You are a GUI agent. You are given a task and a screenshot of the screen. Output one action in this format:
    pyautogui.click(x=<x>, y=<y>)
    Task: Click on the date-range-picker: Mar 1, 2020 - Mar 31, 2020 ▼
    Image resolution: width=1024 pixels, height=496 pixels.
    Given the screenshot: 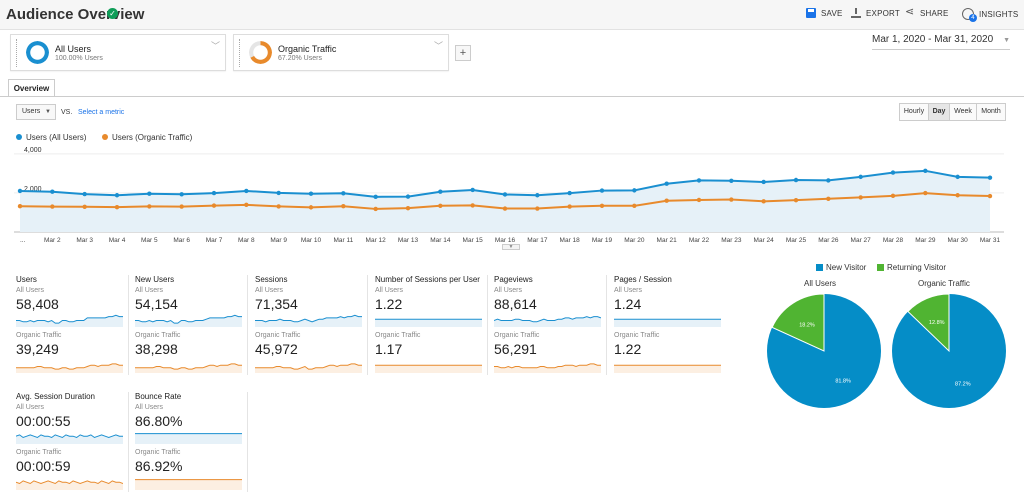 What is the action you would take?
    pyautogui.click(x=941, y=42)
    